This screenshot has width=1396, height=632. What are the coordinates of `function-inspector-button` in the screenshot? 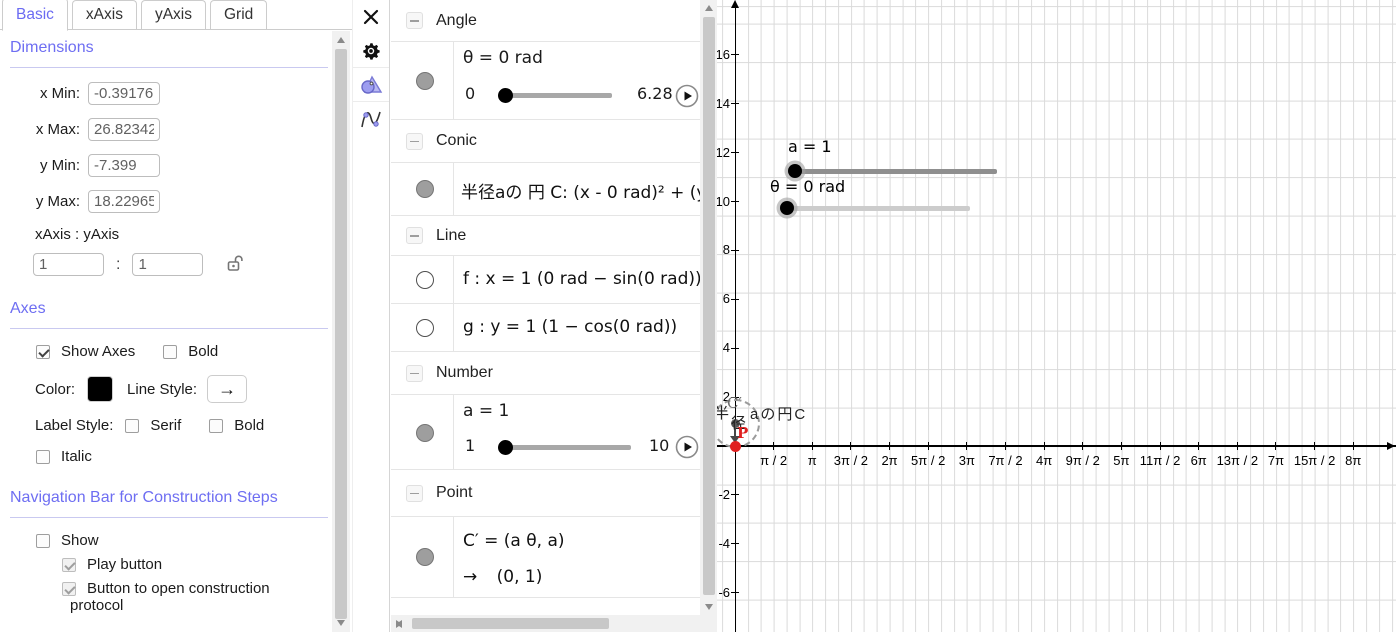 It's located at (371, 119).